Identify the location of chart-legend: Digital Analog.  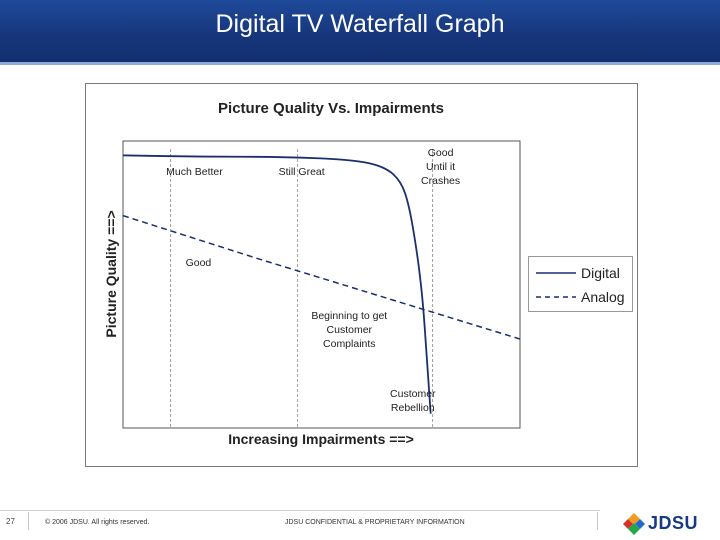
(580, 284).